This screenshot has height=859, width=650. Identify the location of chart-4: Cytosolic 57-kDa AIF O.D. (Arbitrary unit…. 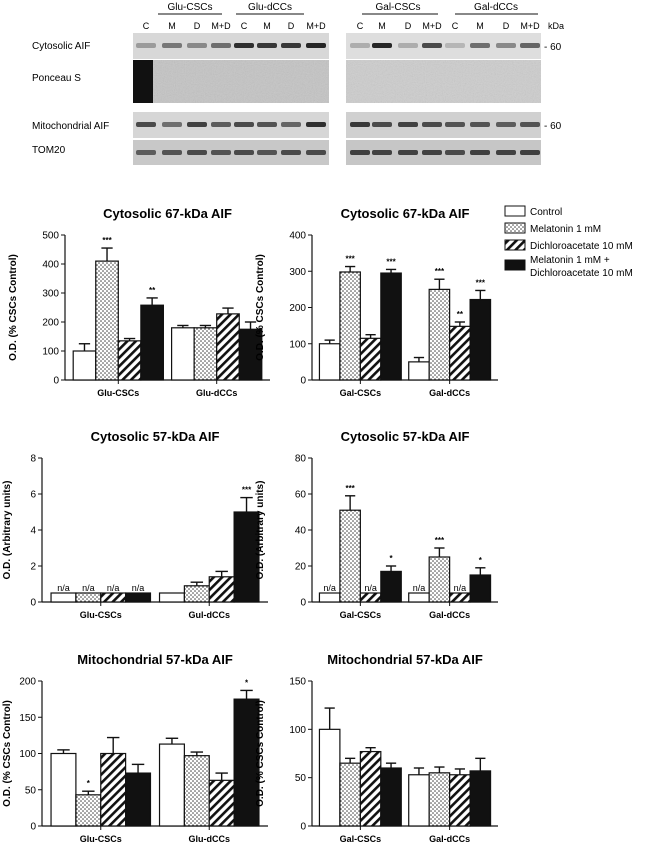
(376, 524).